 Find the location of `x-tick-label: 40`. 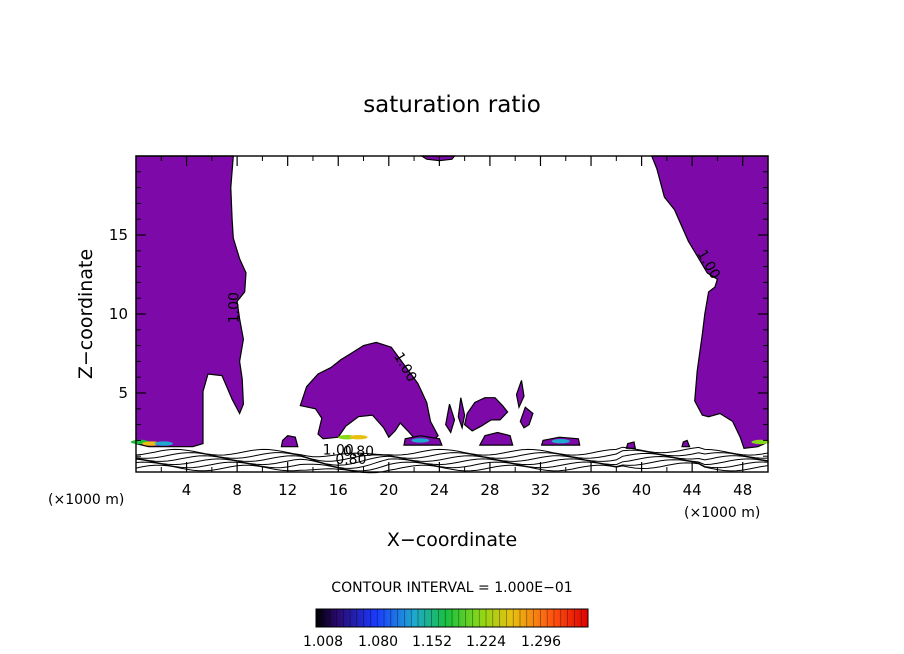

x-tick-label: 40 is located at coordinates (641, 490).